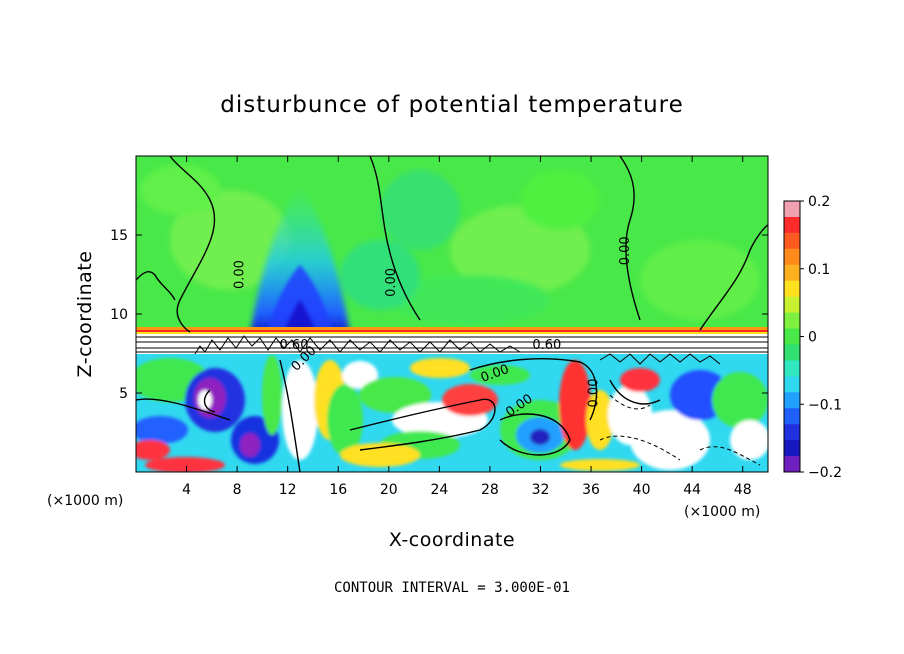 Image resolution: width=904 pixels, height=654 pixels. I want to click on y-tick-label: 15, so click(119, 236).